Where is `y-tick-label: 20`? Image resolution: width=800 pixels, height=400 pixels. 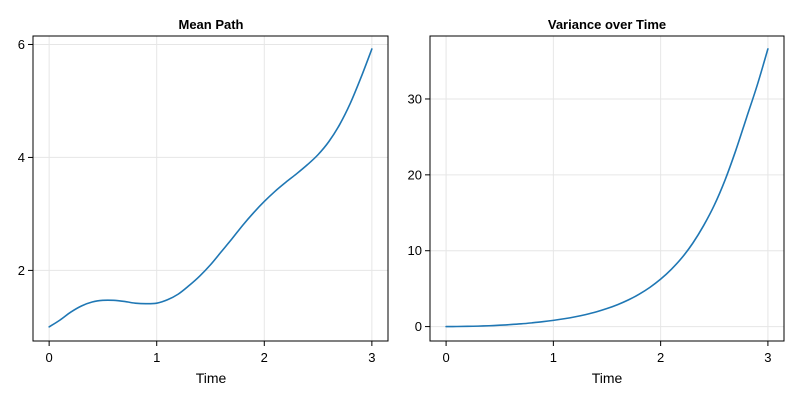
y-tick-label: 20 is located at coordinates (415, 174).